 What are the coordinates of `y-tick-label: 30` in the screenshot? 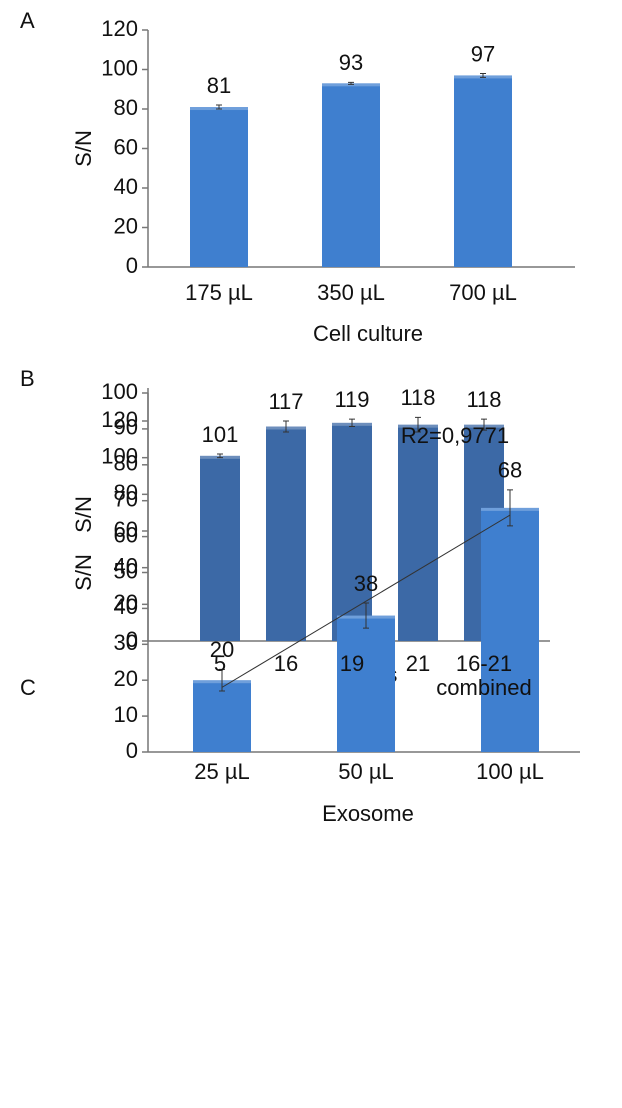 It's located at (126, 642).